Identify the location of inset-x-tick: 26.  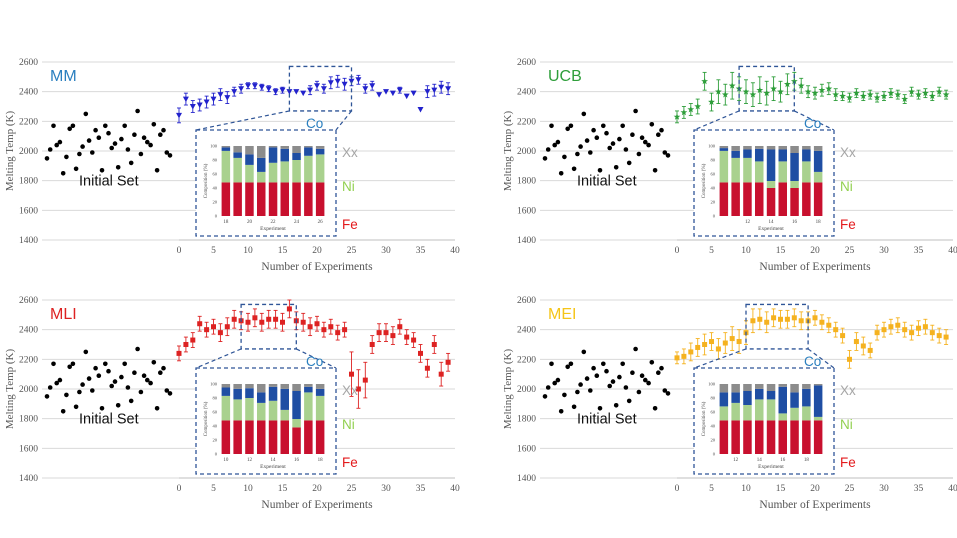
(321, 222).